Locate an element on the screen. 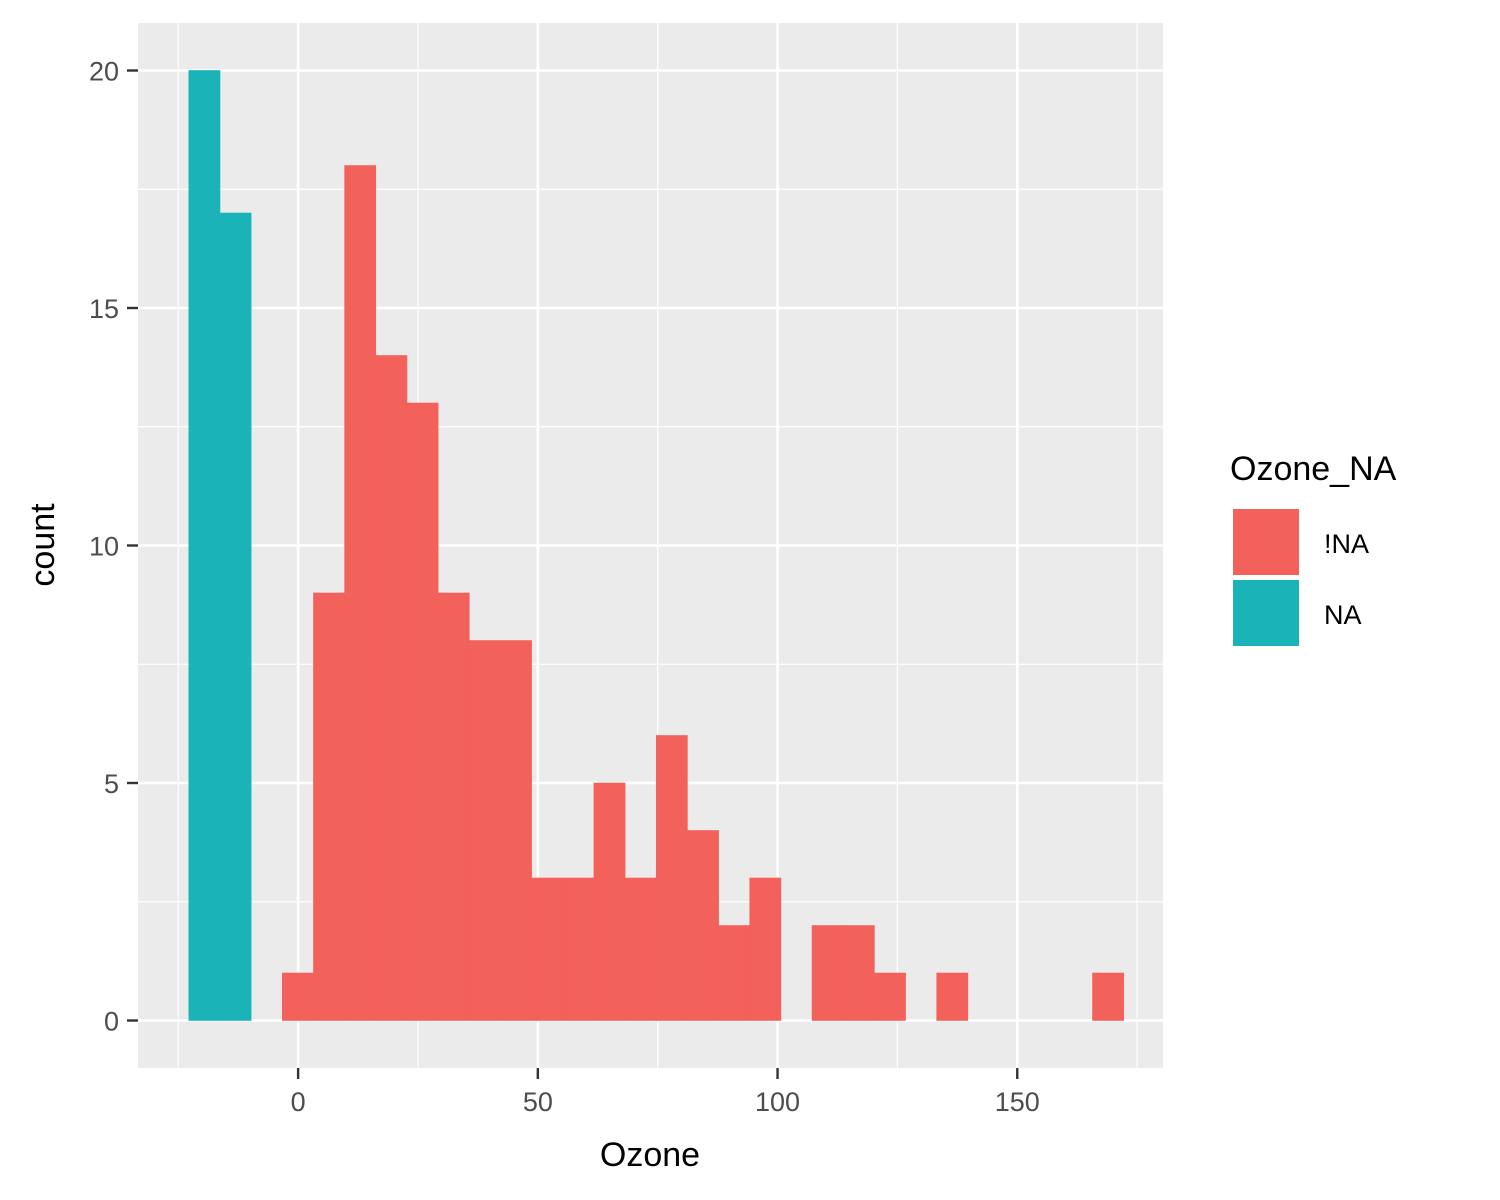  y-axis: 0 5 10 15 20 is located at coordinates (113, 547).